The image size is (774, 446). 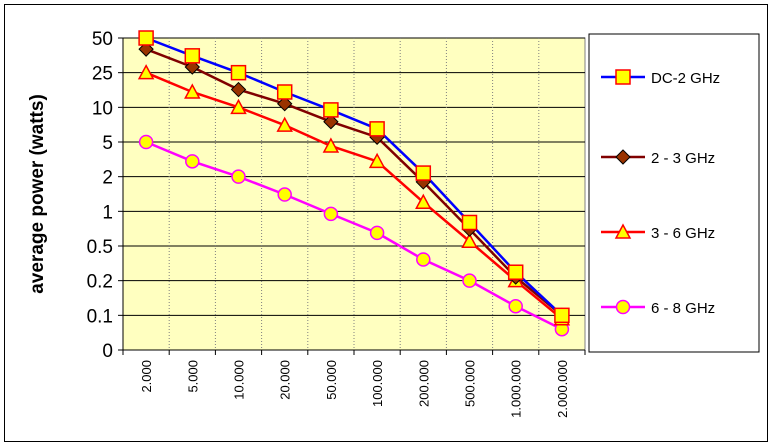 What do you see at coordinates (470, 383) in the screenshot?
I see `x-tick-label: 500.000` at bounding box center [470, 383].